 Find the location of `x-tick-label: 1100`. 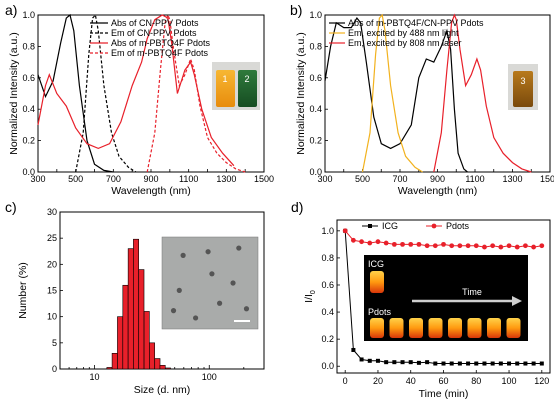

x-tick-label: 1100 is located at coordinates (474, 179).